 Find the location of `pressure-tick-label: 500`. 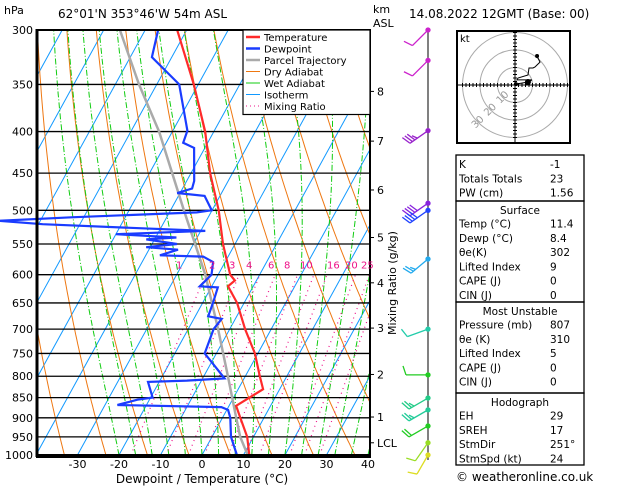

pressure-tick-label: 500 is located at coordinates (22, 210).